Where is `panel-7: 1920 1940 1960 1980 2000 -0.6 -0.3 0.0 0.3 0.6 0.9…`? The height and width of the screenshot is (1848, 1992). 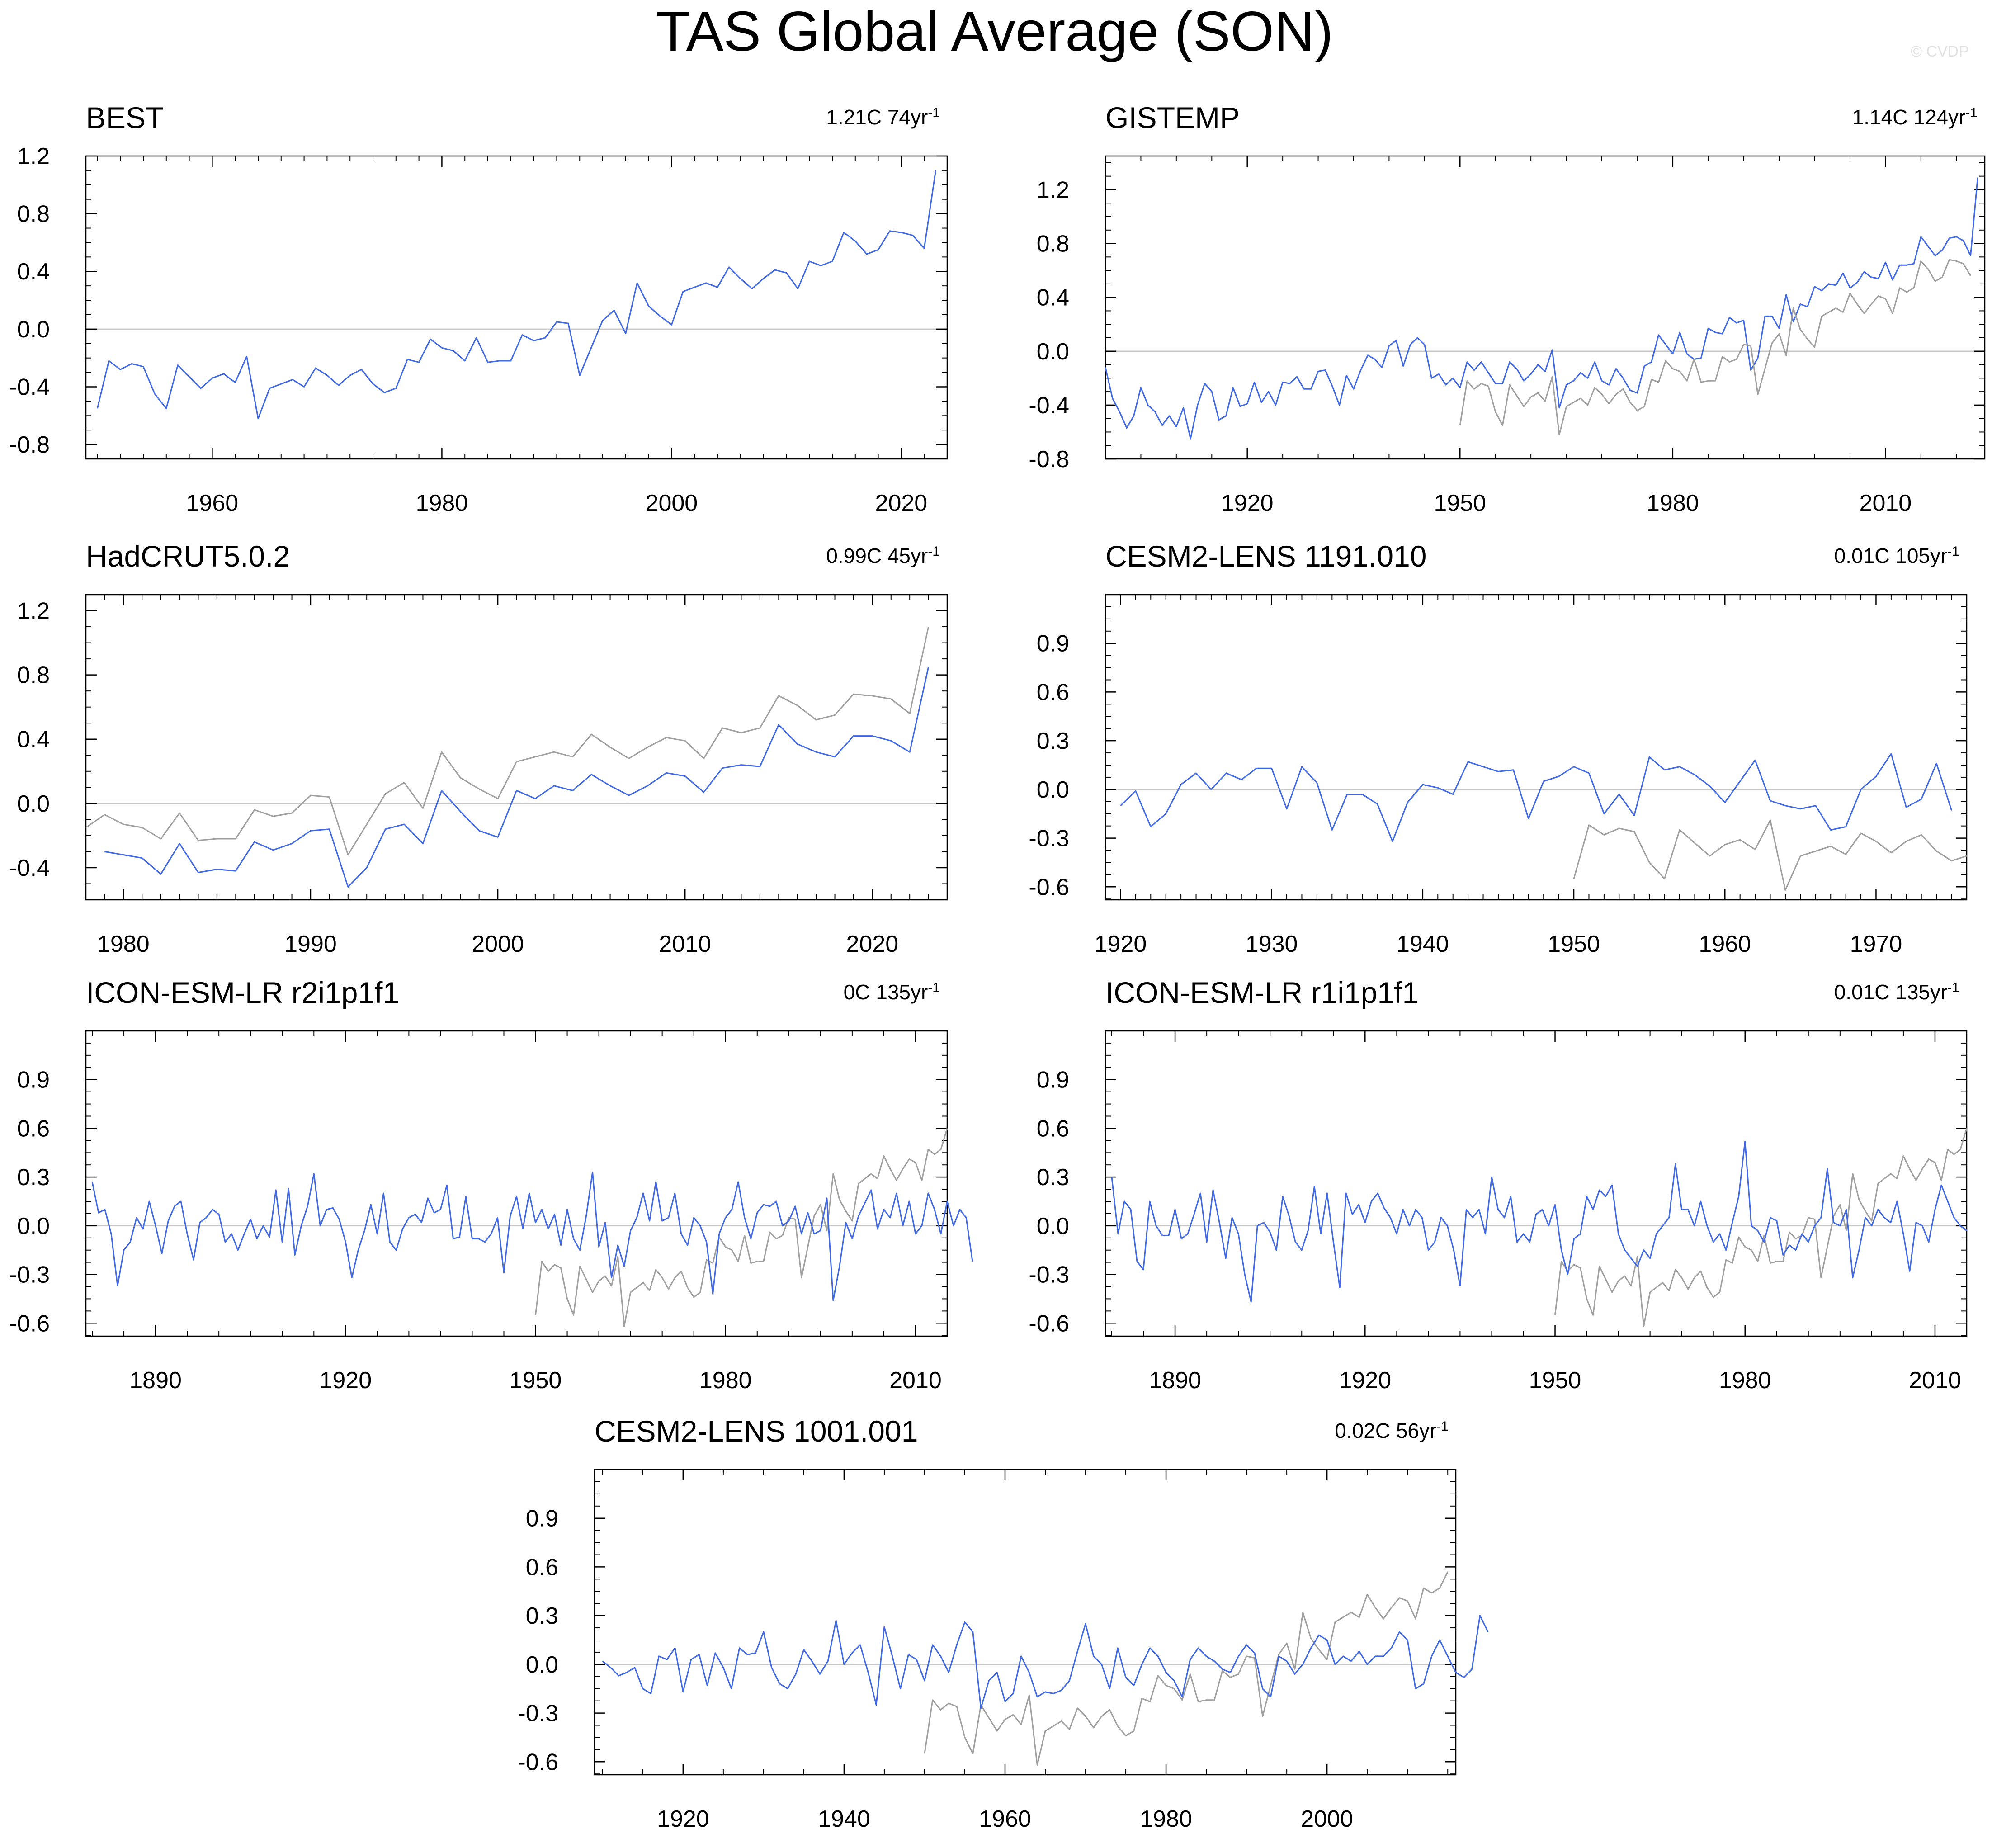 panel-7: 1920 1940 1960 1980 2000 -0.6 -0.3 0.0 0.3 0.6 0.9… is located at coordinates (1003, 1623).